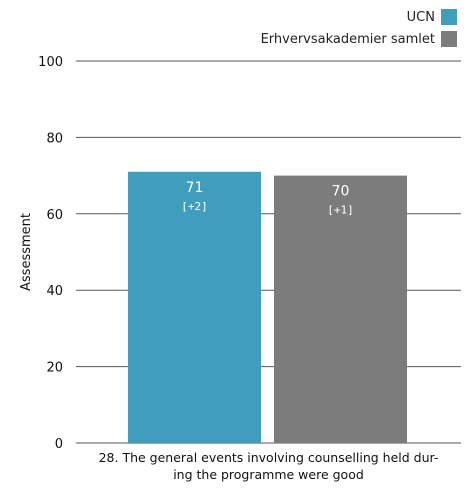  What do you see at coordinates (50, 62) in the screenshot?
I see `y-tick-label-100: 100` at bounding box center [50, 62].